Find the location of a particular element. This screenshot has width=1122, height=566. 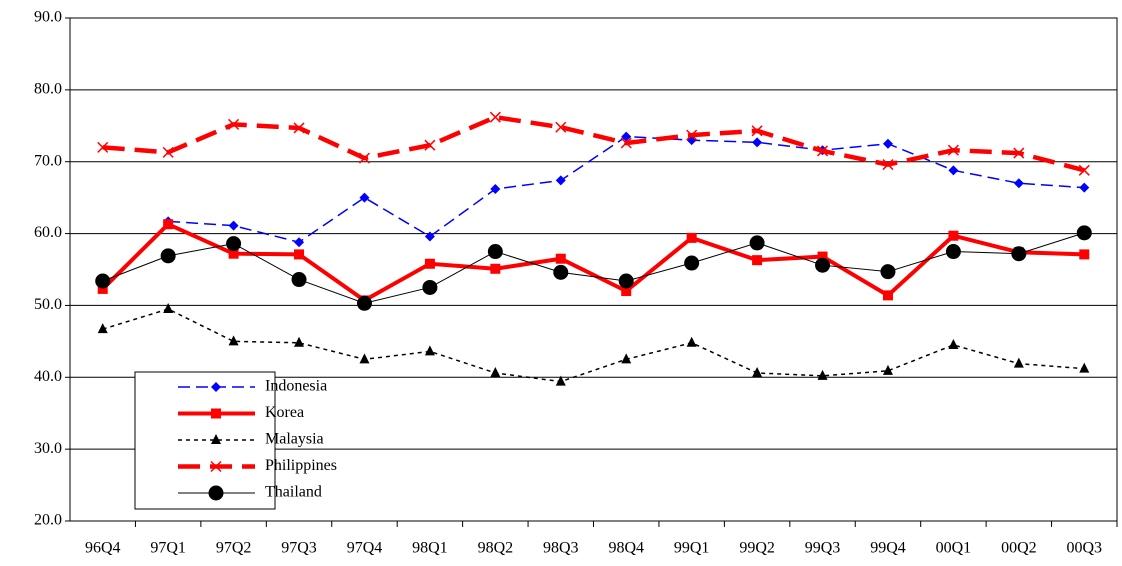

x-tick-label: 00Q2 is located at coordinates (1019, 548).